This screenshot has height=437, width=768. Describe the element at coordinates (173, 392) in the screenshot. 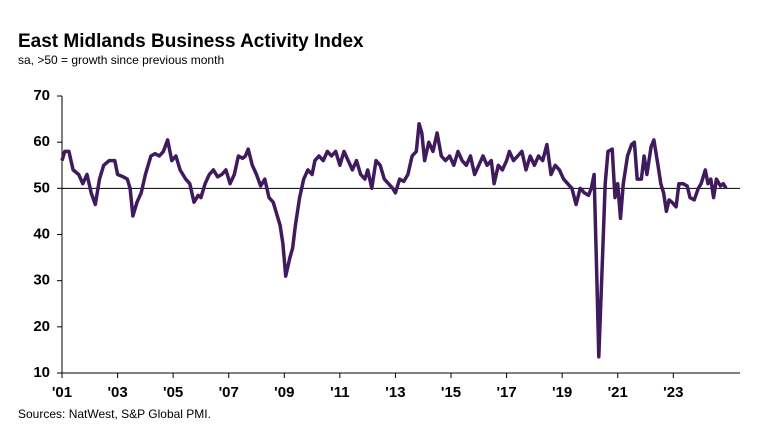

I see `x-tick-label: '05` at that location.